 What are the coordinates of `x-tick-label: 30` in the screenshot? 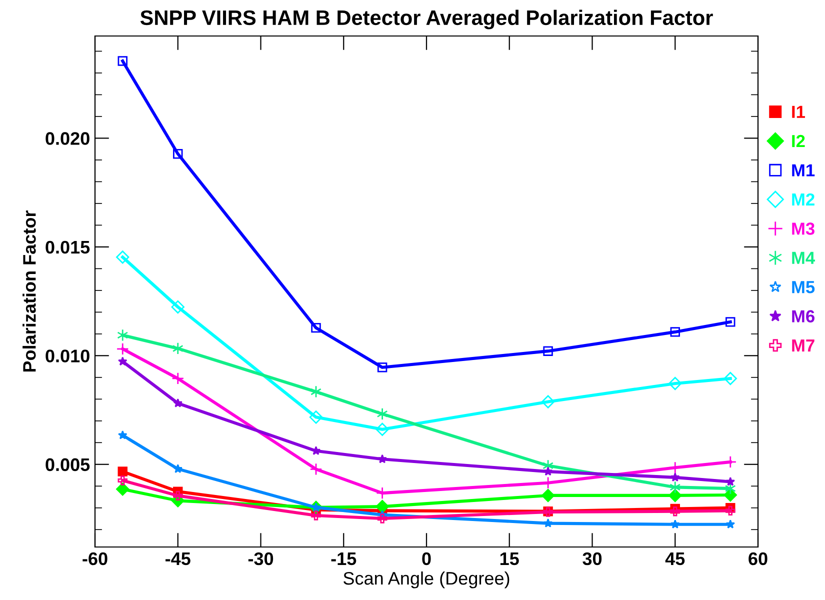 It's located at (592, 559).